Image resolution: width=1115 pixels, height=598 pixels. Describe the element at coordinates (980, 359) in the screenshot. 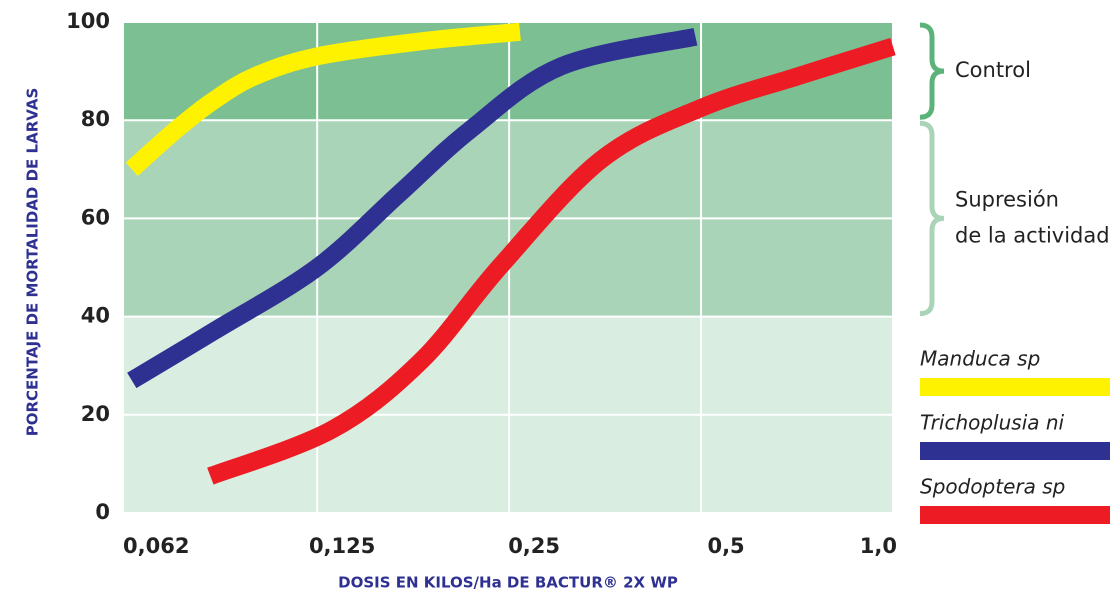

I see `legend-label: Manduca sp` at that location.